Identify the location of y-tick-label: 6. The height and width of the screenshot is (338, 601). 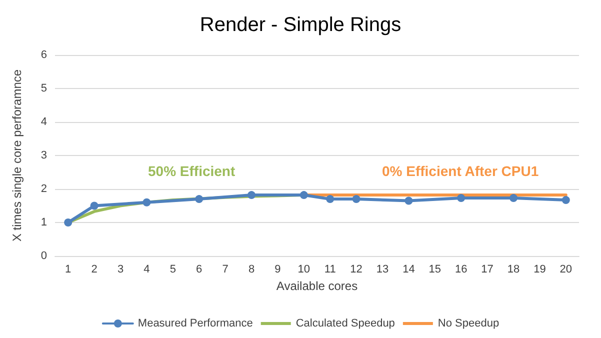
(43, 55).